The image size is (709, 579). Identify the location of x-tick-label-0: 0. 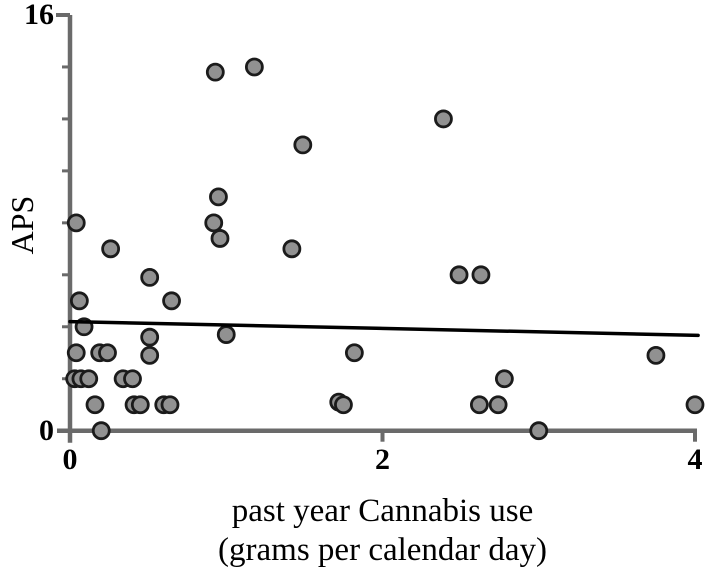
(70, 459).